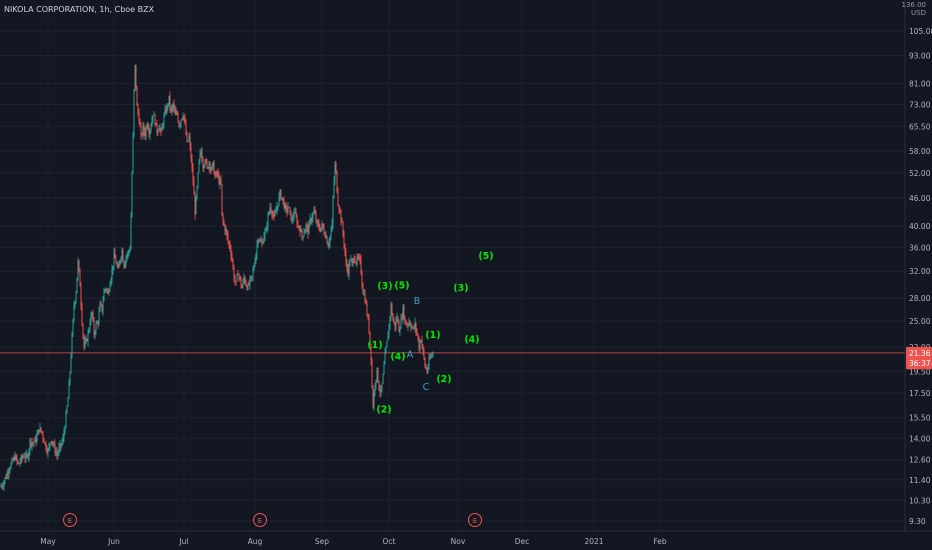 The height and width of the screenshot is (550, 932). Describe the element at coordinates (401, 285) in the screenshot. I see `wave-label: (5)` at that location.